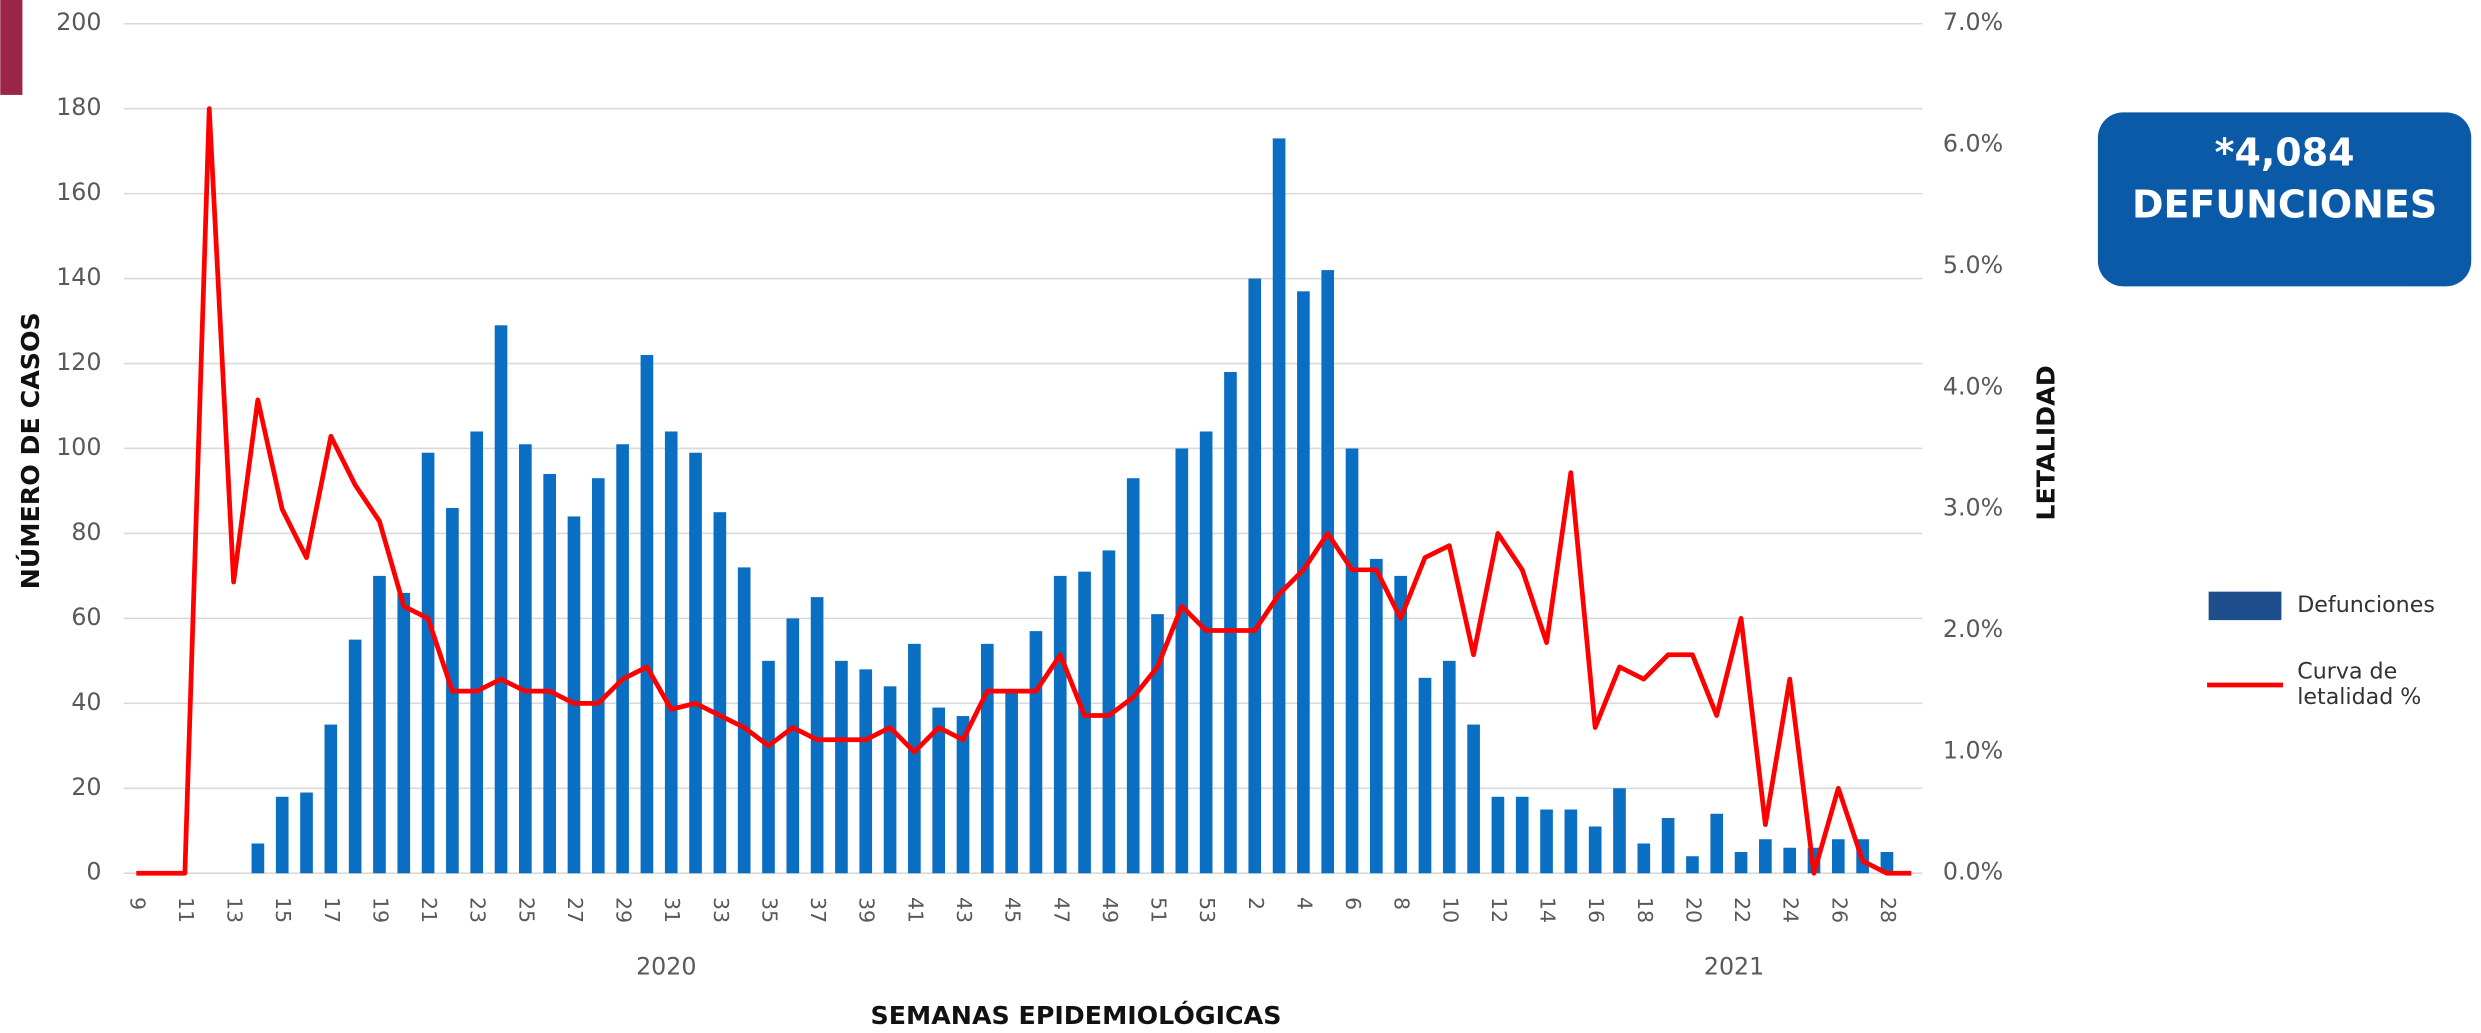 This screenshot has height=1033, width=2481. Describe the element at coordinates (1013, 910) in the screenshot. I see `x-tick-label: 45` at that location.